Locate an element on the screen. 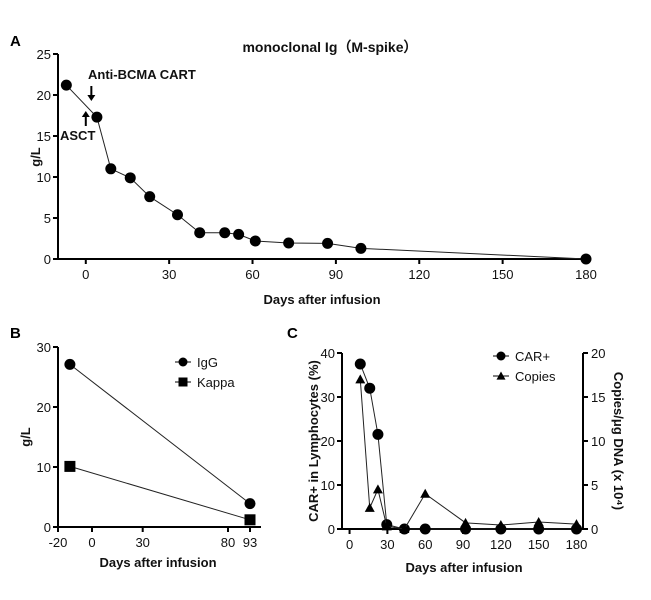  chart-c-legend-label: Copies is located at coordinates (535, 376).